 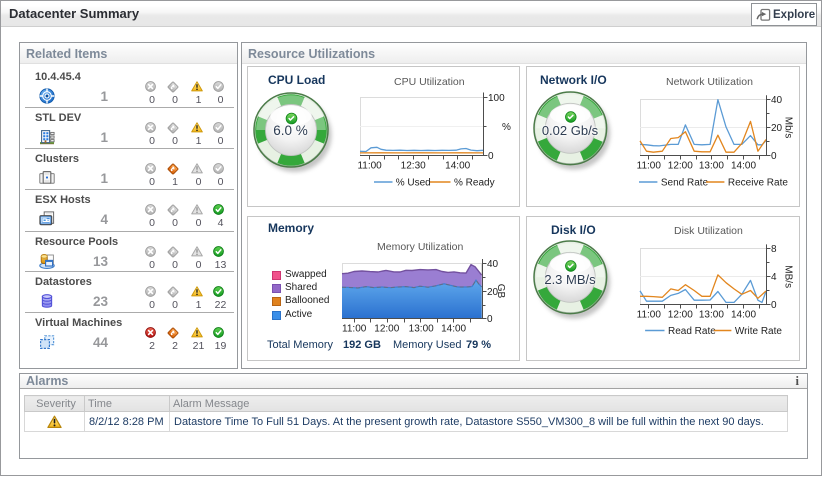 I want to click on svg-text: Mb/s, so click(x=788, y=128).